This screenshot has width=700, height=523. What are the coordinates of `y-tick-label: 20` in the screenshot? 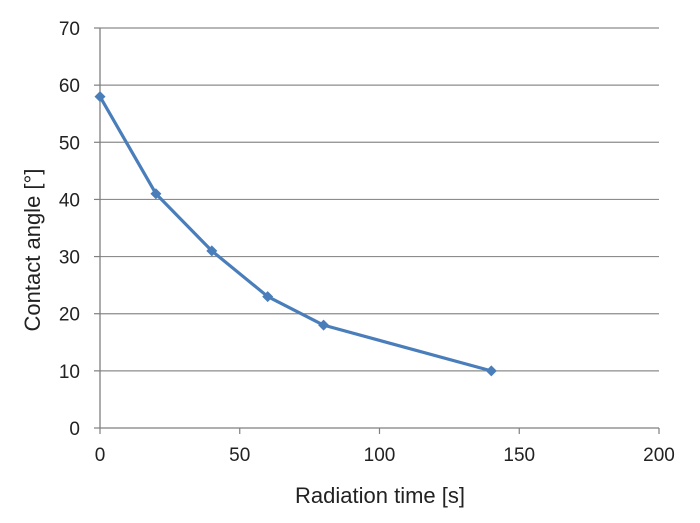 It's located at (69, 315).